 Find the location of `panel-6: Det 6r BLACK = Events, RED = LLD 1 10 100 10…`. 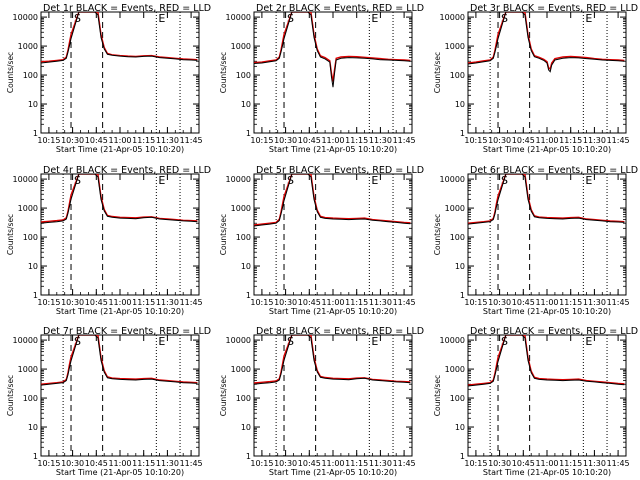

panel-6: Det 6r BLACK = Events, RED = LLD 1 10 100 10… is located at coordinates (535, 240).